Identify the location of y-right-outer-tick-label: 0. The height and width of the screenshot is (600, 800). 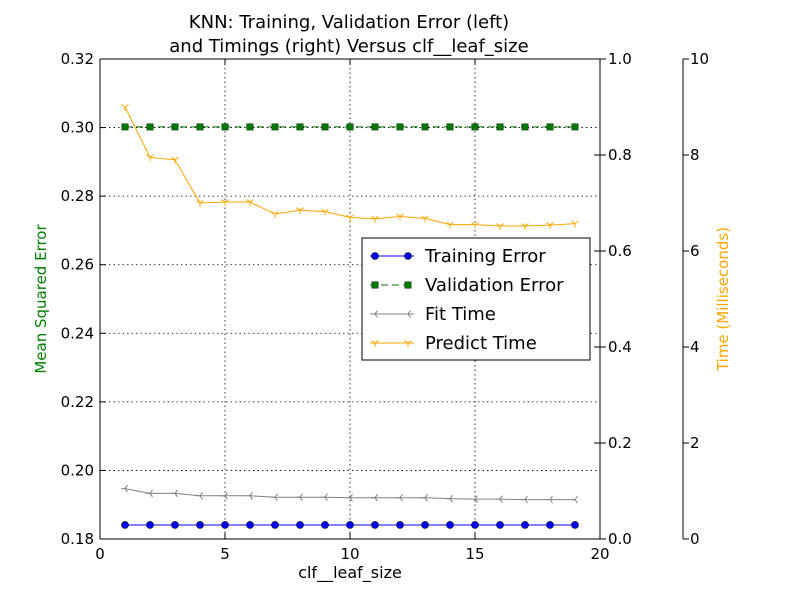
(695, 539).